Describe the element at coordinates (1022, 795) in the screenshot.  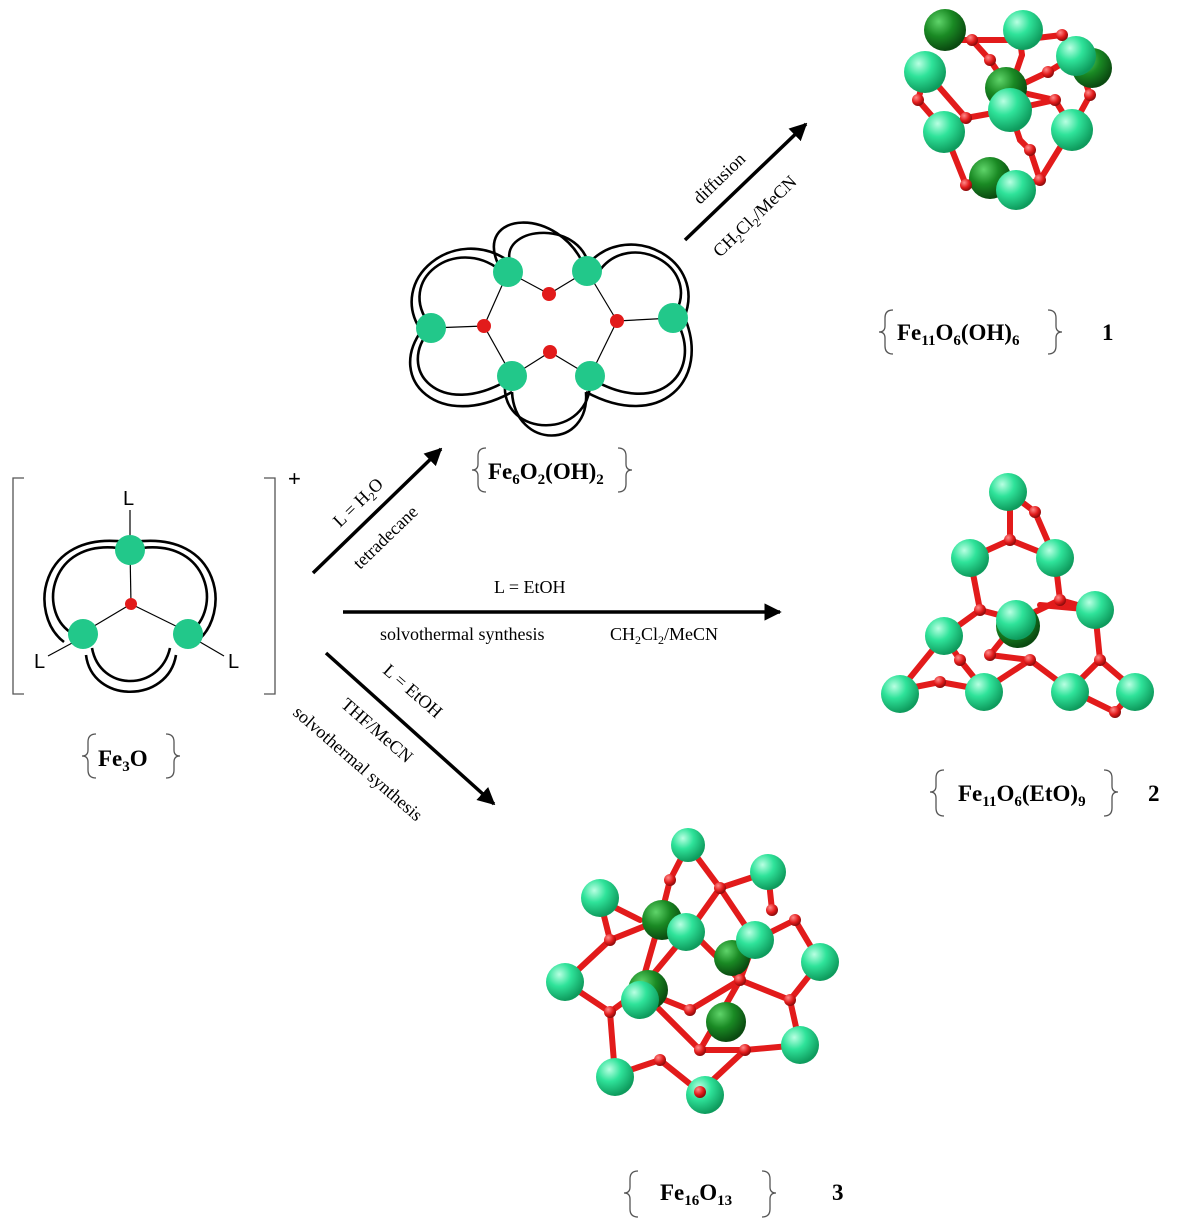
I see `product-2-formula: Fe11O6(EtO)9` at that location.